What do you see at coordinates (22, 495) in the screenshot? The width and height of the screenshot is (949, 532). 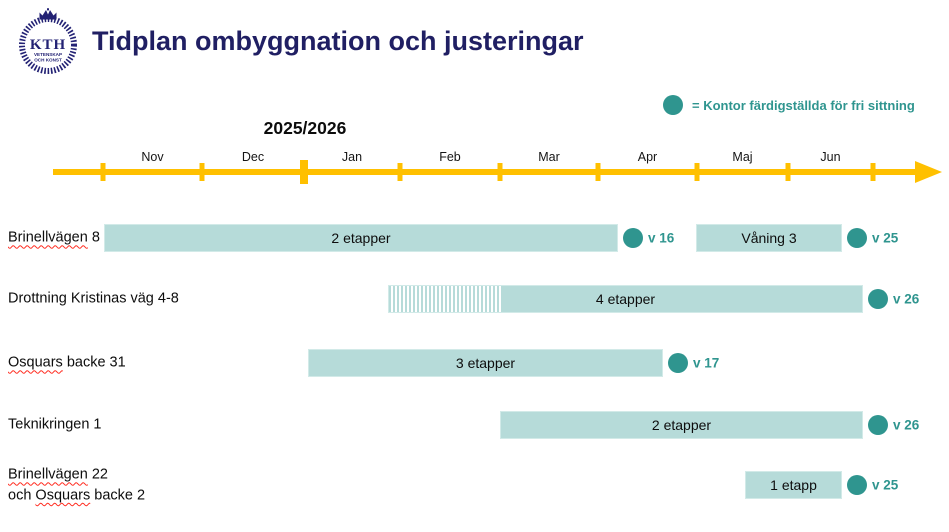 I see `label-text: och` at bounding box center [22, 495].